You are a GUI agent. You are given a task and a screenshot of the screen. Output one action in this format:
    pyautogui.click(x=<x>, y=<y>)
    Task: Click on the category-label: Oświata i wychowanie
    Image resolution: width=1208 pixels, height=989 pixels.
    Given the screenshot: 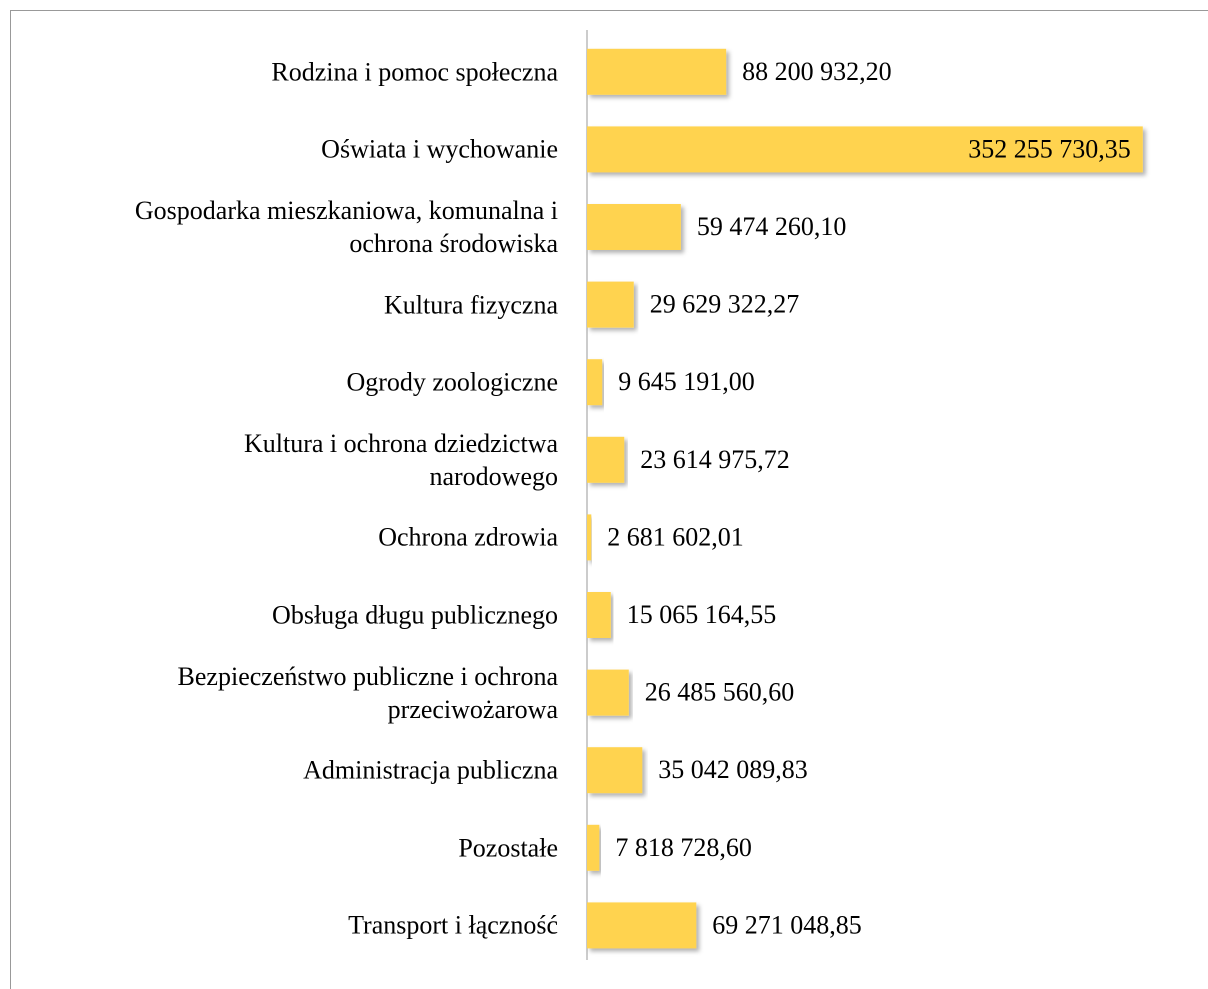 What is the action you would take?
    pyautogui.click(x=439, y=149)
    